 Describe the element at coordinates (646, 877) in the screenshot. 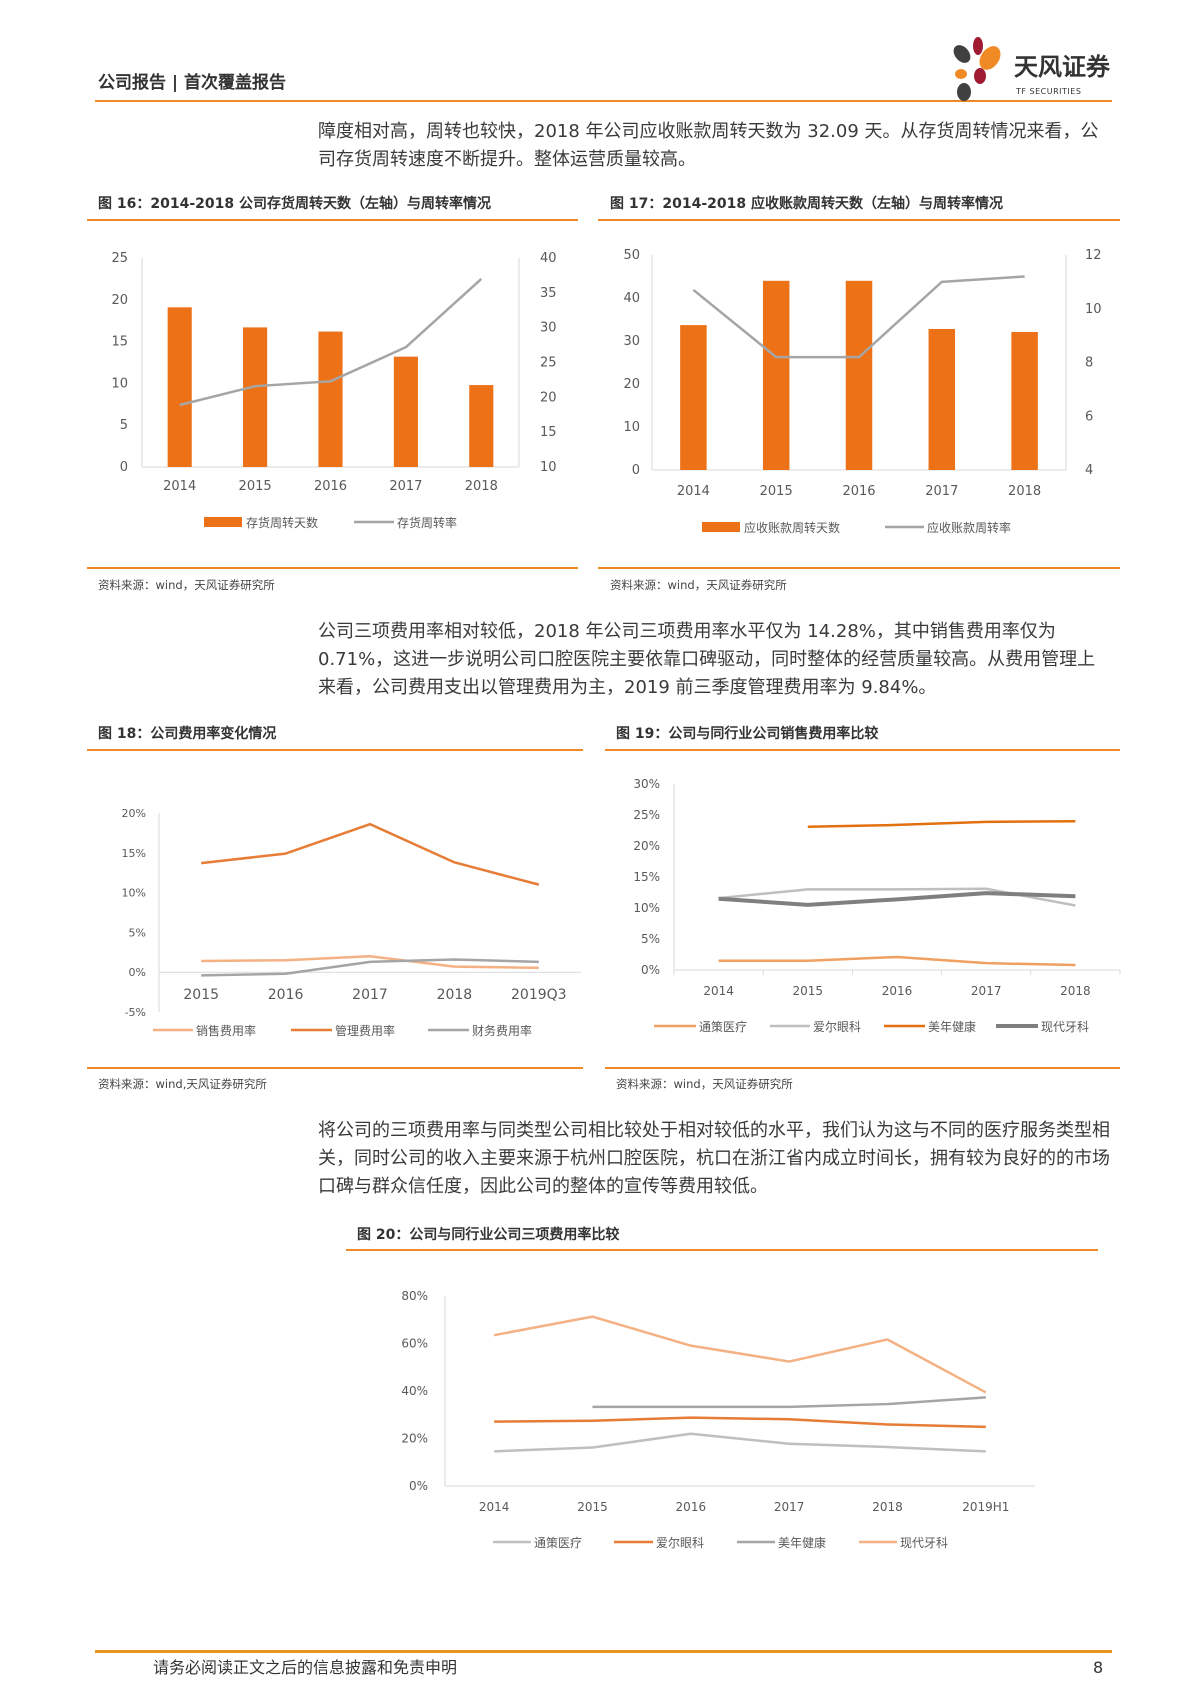

I see `chart3-y-tick-label: 15%` at that location.